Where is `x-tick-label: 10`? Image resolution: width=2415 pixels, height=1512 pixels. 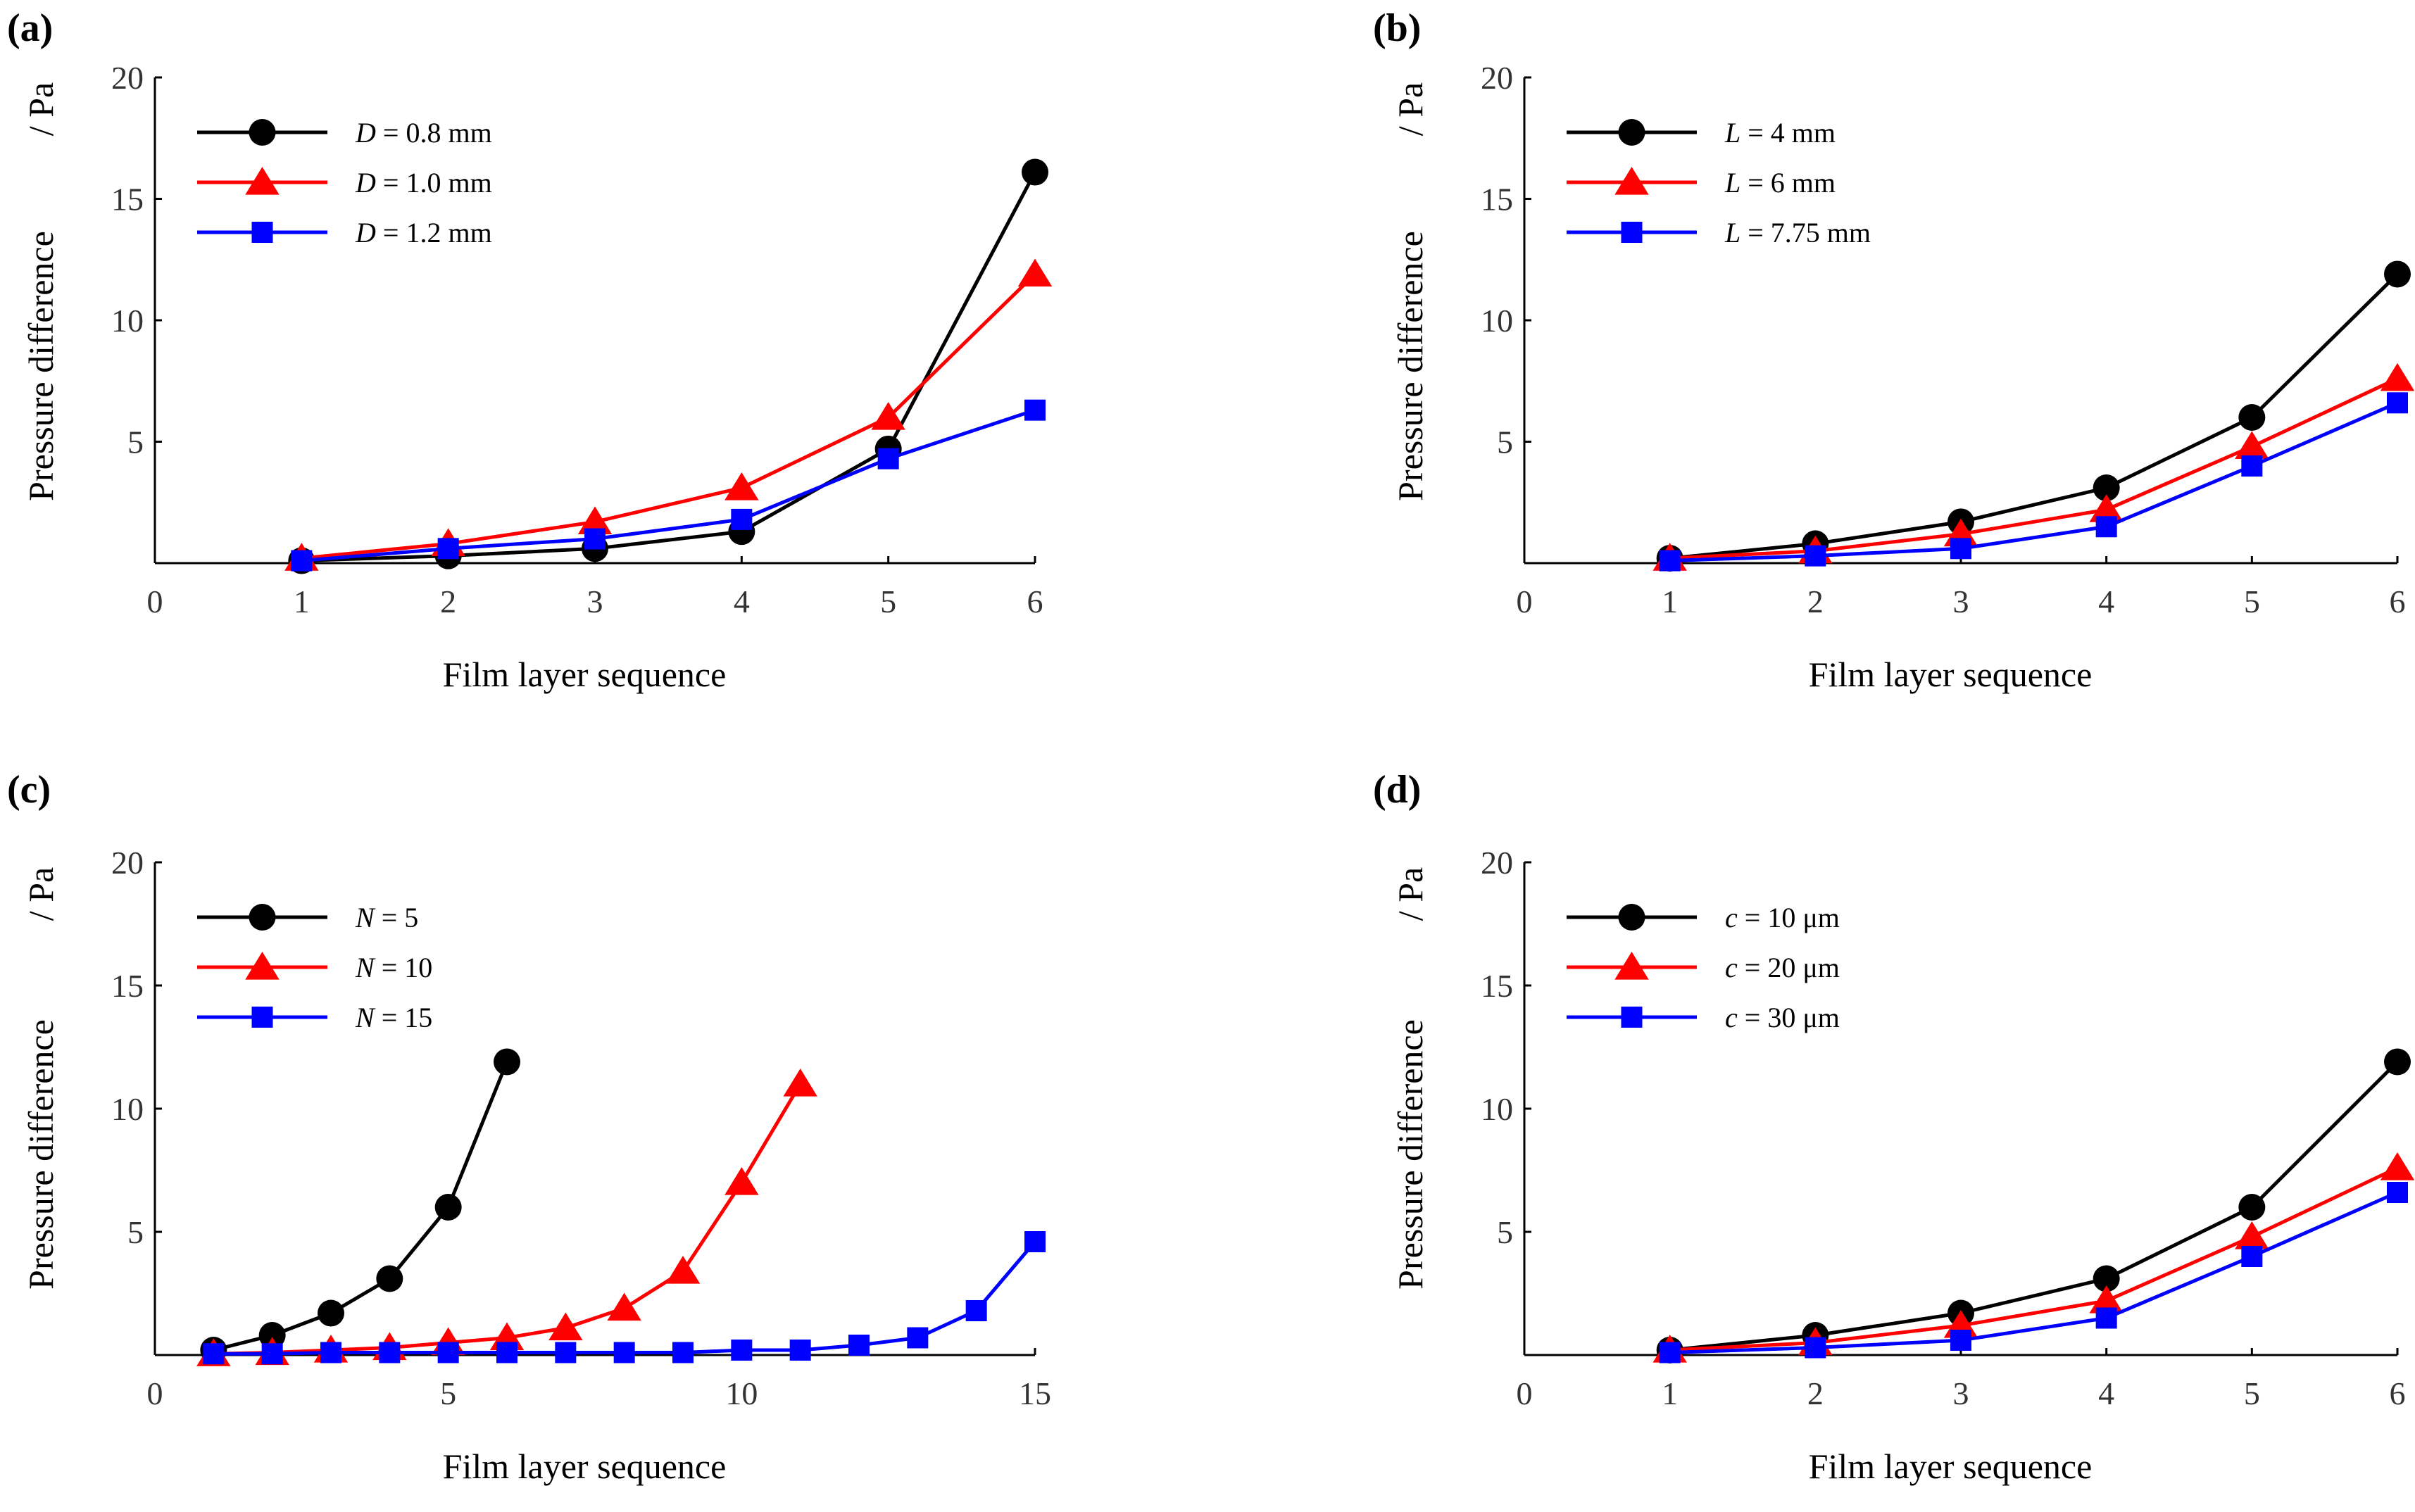 x-tick-label: 10 is located at coordinates (742, 1393).